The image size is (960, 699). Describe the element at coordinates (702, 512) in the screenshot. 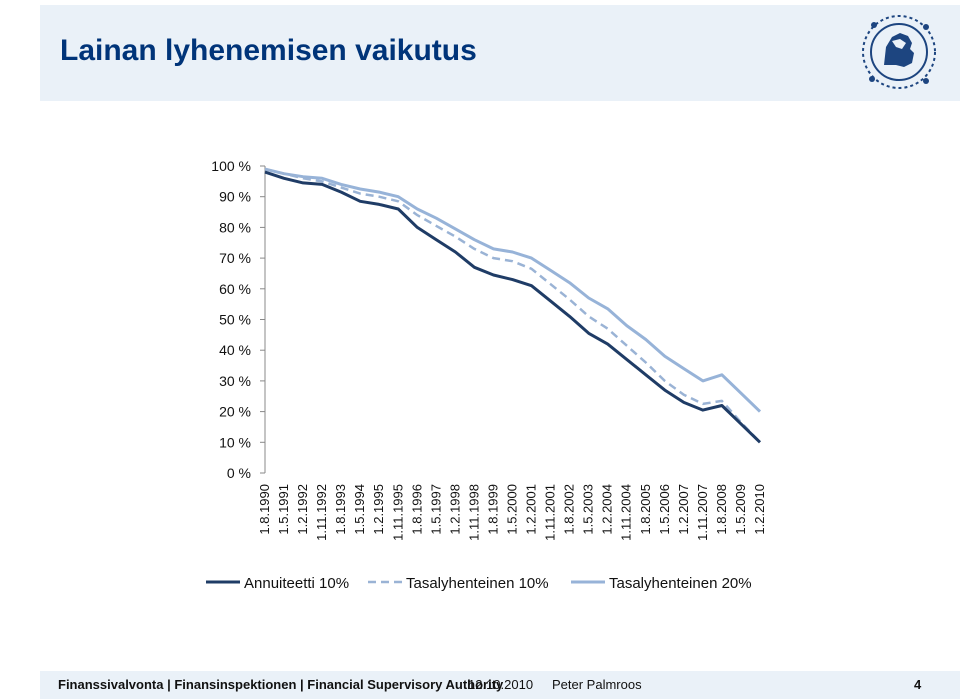

I see `x-tick-label: 1.11.2007` at that location.